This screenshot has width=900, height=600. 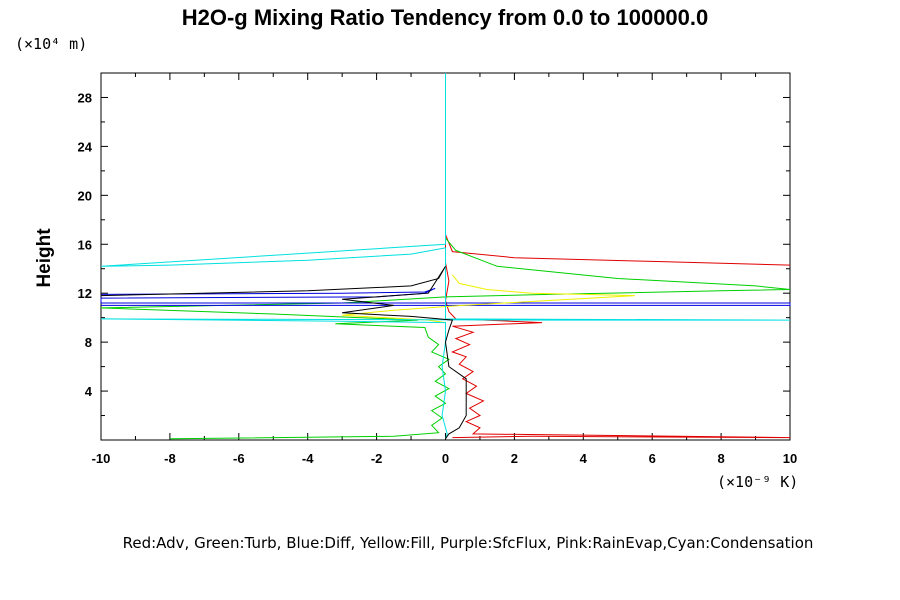 What do you see at coordinates (720, 458) in the screenshot?
I see `x-tick-label: 8` at bounding box center [720, 458].